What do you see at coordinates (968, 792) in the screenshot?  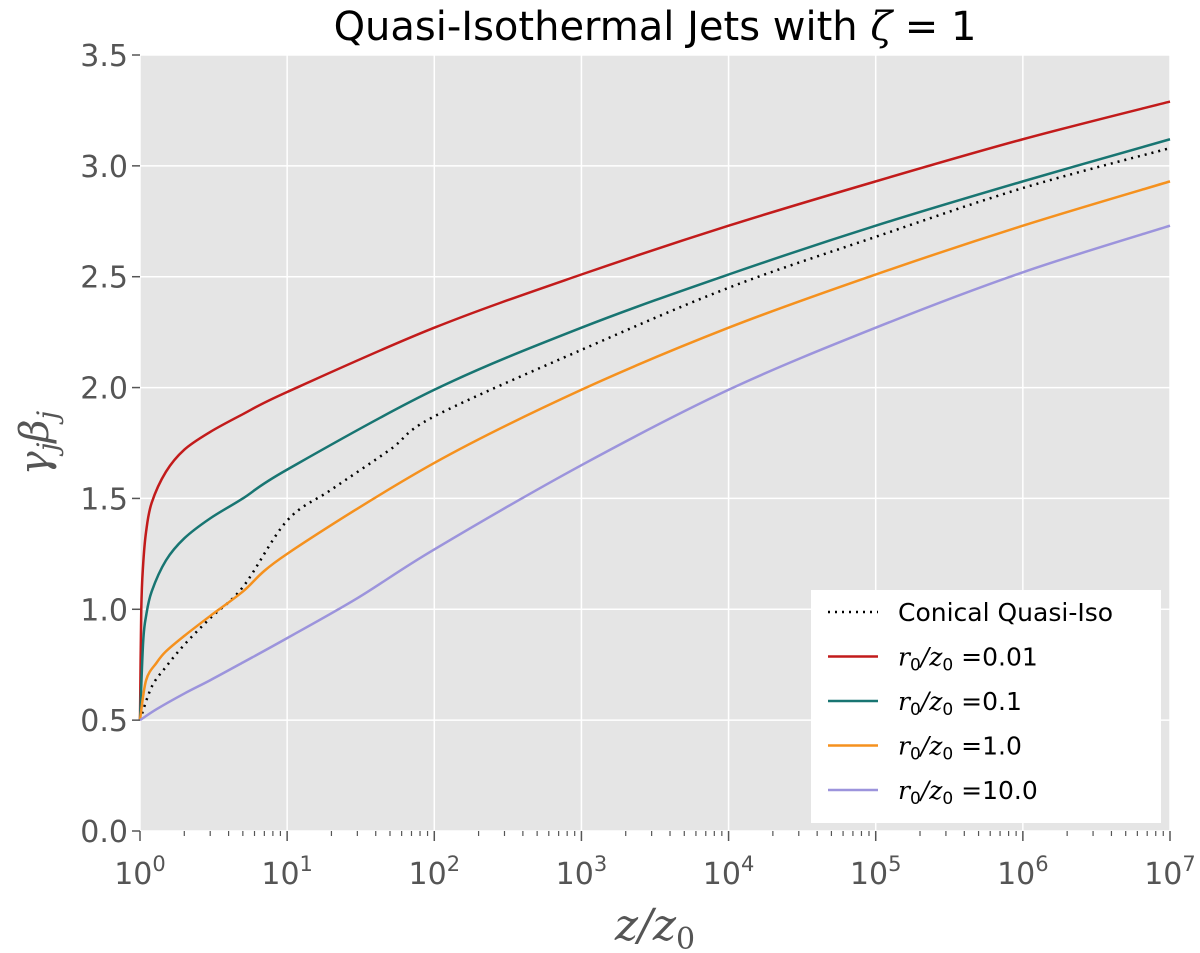 I see `legend-label: r0/z0 =10.0` at bounding box center [968, 792].